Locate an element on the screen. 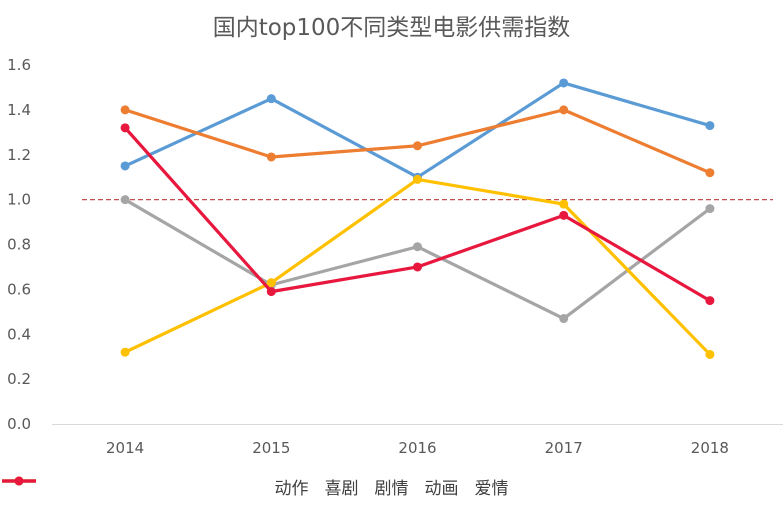 This screenshot has width=783, height=507. legend-item: 喜剧 is located at coordinates (180, 486).